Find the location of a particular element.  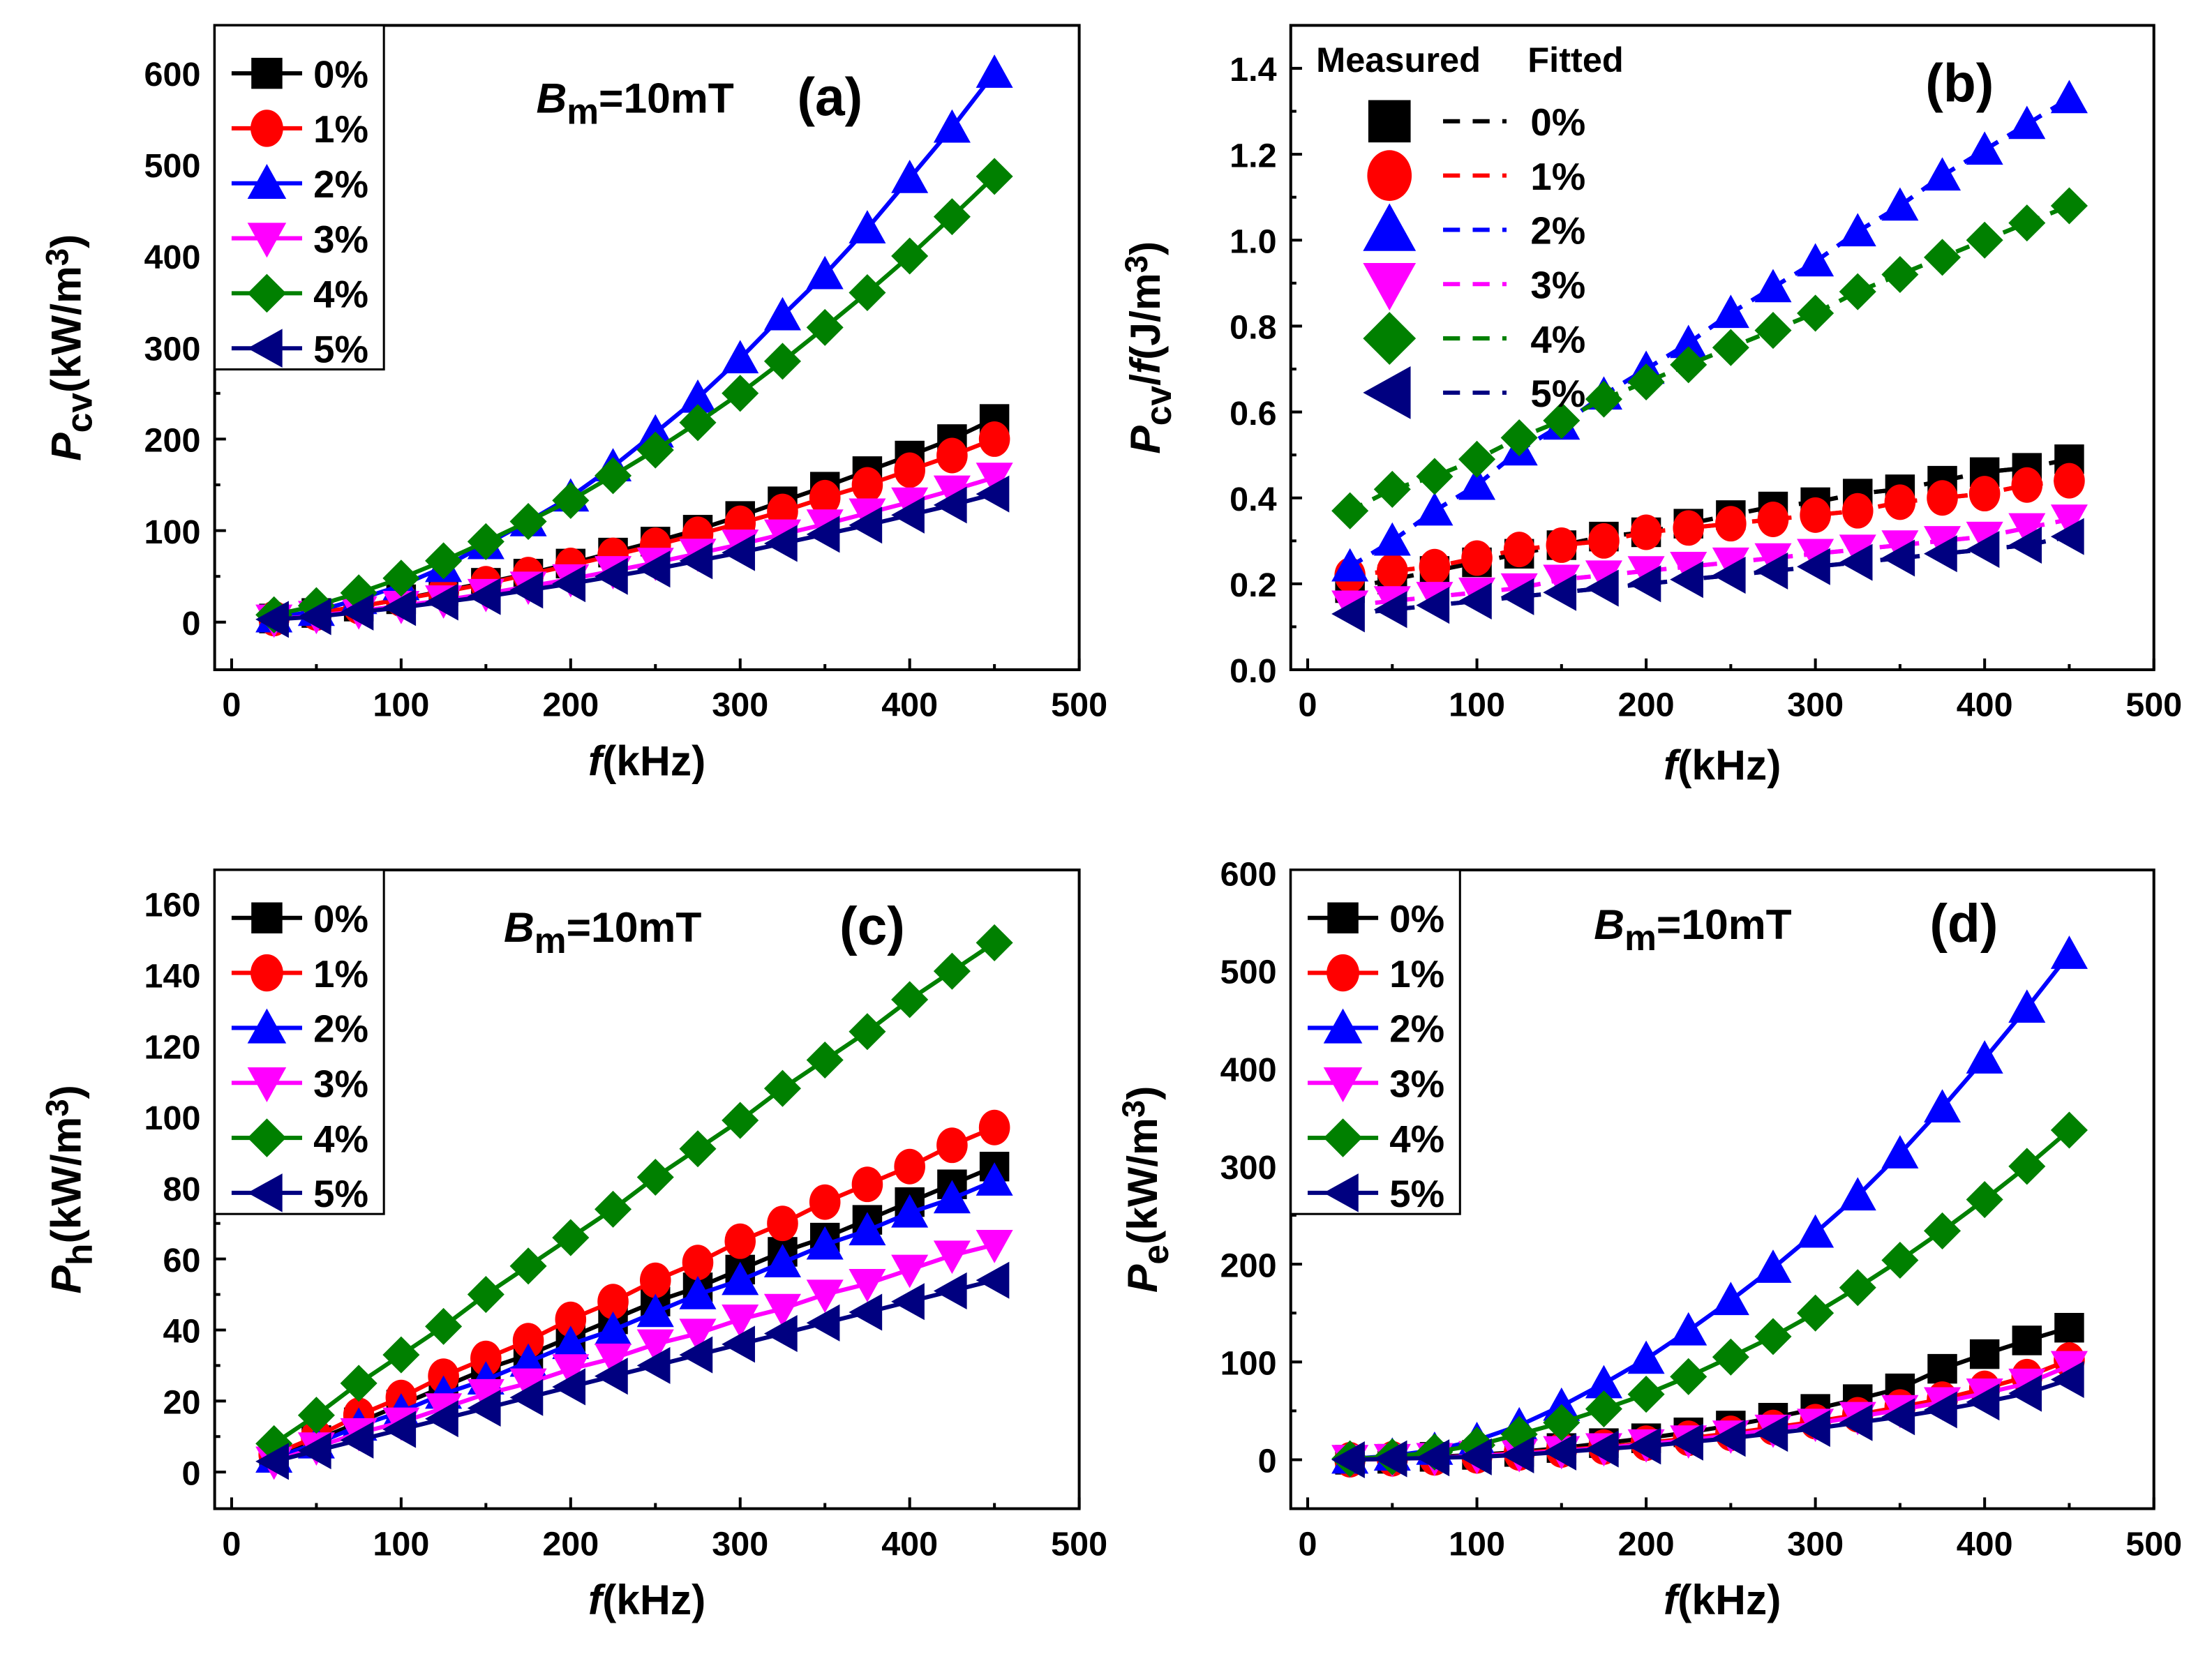

y-axis-label: Ph(kW/m3) is located at coordinates (70, 1189).